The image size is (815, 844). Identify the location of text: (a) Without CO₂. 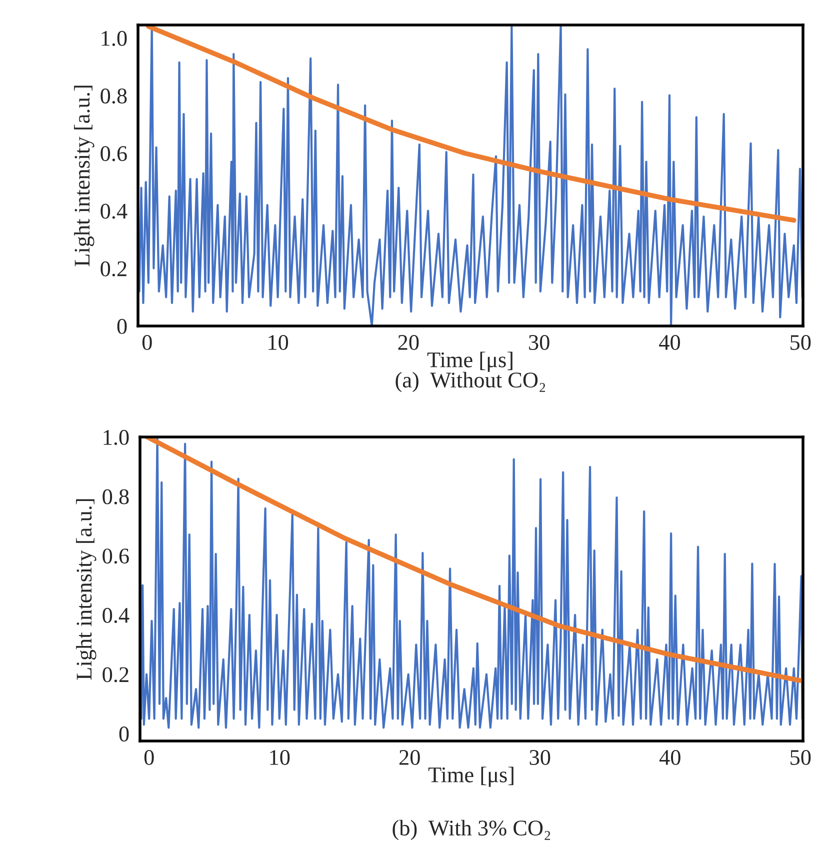
(471, 382).